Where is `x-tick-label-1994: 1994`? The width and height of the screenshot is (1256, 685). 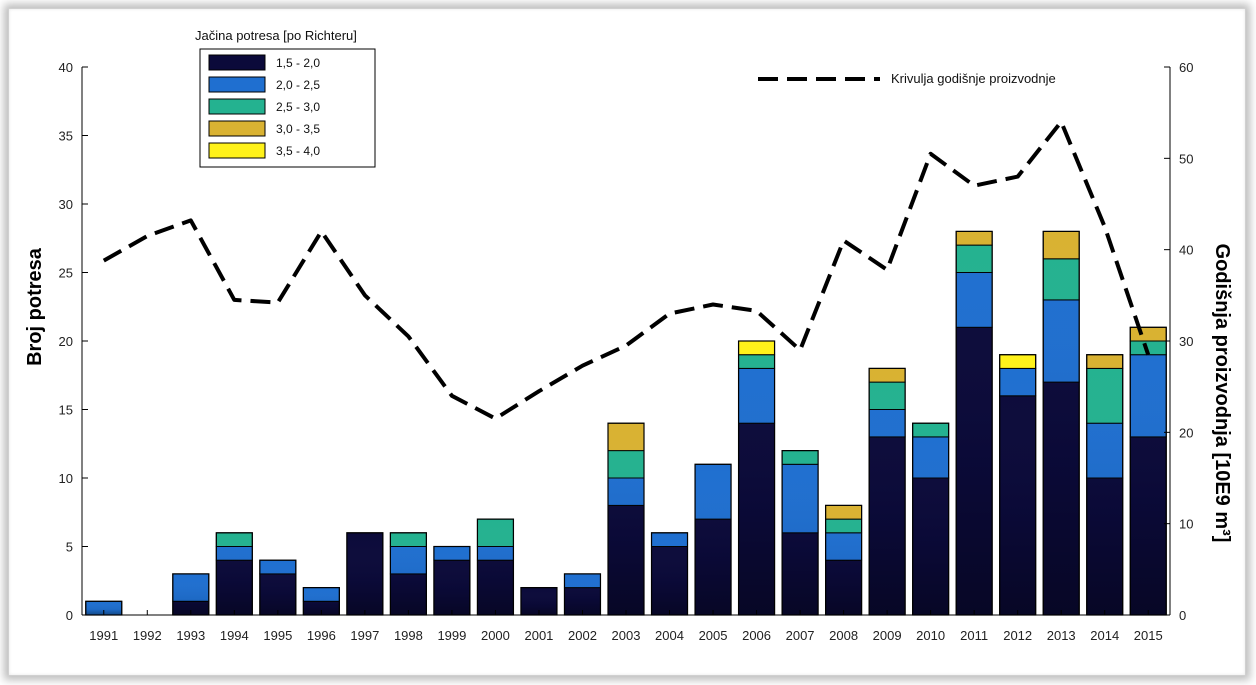 x-tick-label-1994: 1994 is located at coordinates (234, 635).